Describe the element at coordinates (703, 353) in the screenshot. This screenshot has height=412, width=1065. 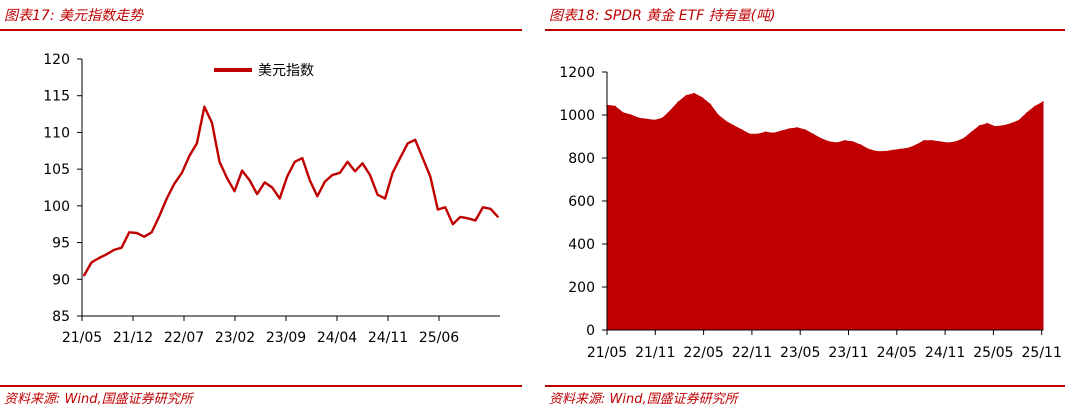
I see `x-tick-label: 22/05` at that location.